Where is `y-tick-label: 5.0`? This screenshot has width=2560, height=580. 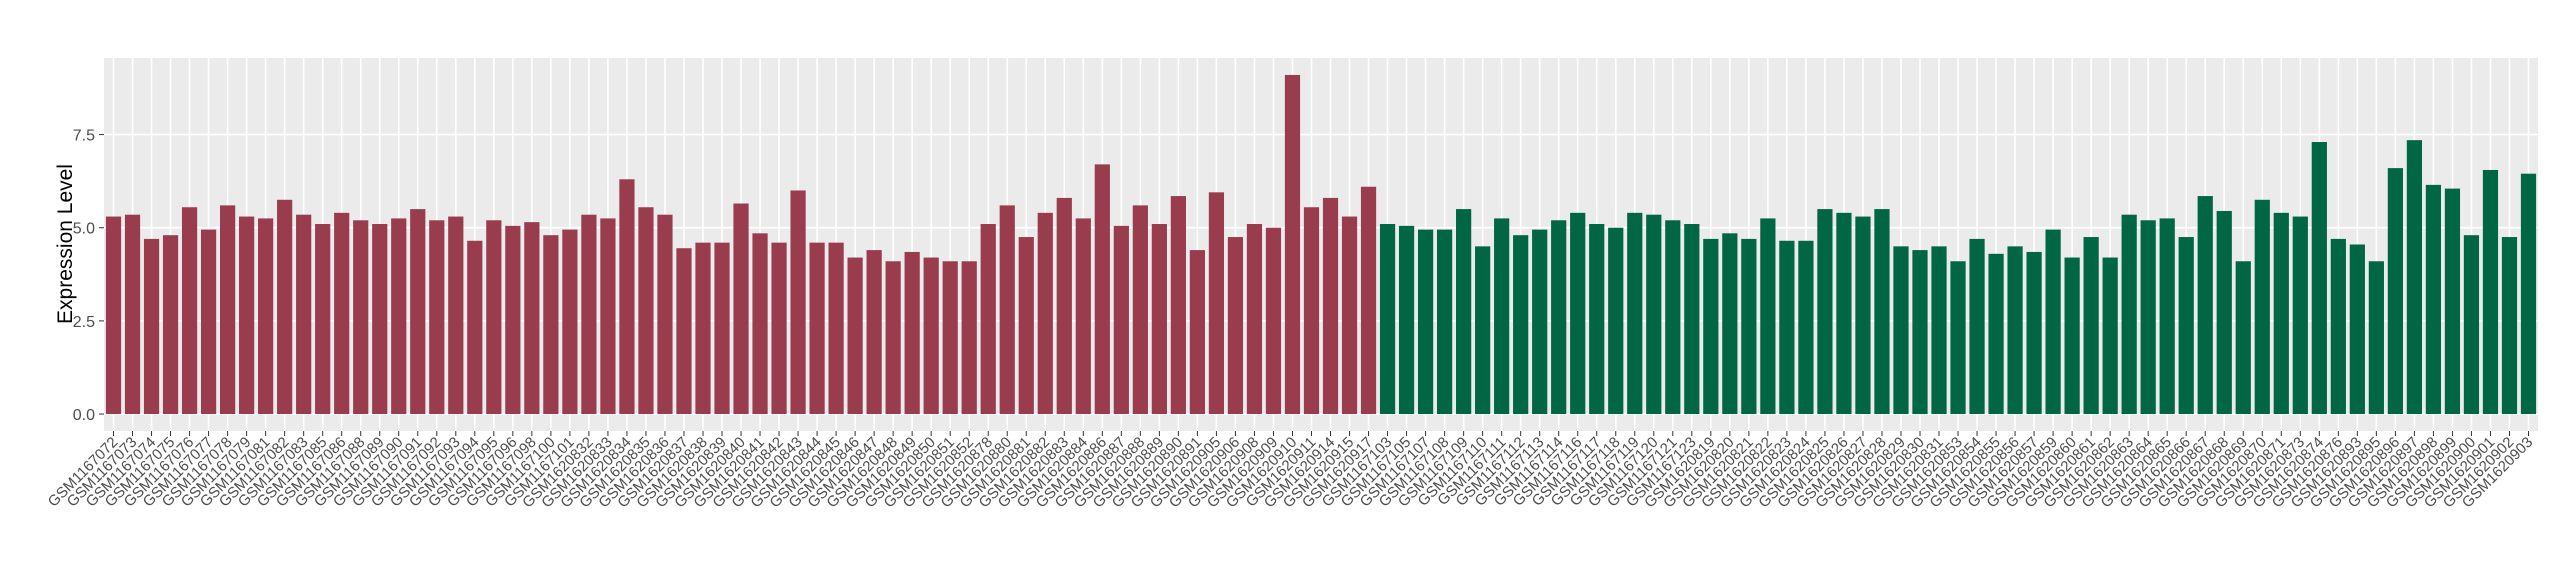
y-tick-label: 5.0 is located at coordinates (84, 229).